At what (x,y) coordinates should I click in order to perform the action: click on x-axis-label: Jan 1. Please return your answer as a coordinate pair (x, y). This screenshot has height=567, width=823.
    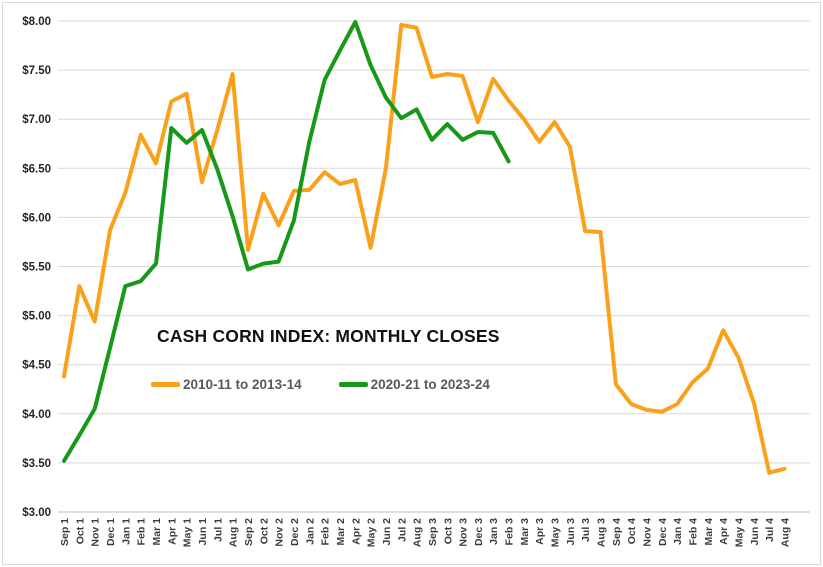
    Looking at the image, I should click on (126, 531).